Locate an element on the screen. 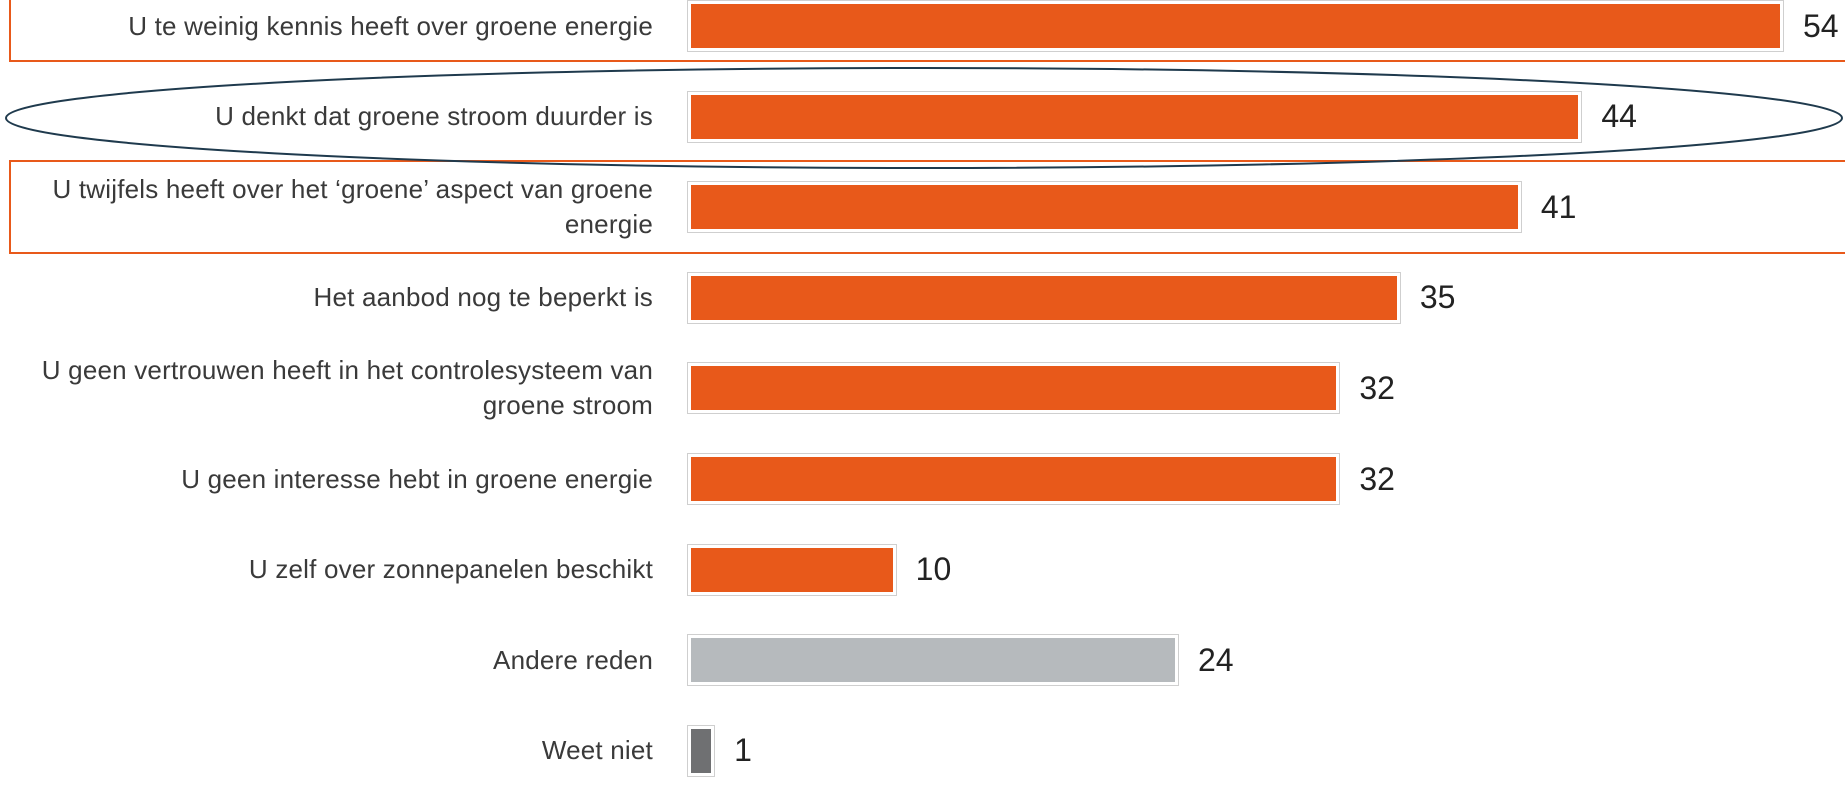 This screenshot has width=1845, height=791. category-text: Weet niet is located at coordinates (597, 750).